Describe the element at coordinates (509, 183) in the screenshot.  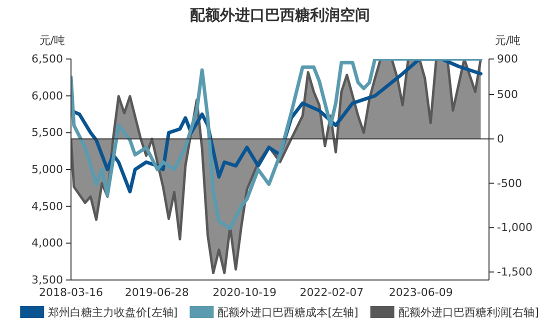
I see `y2-tick-label: -500` at that location.